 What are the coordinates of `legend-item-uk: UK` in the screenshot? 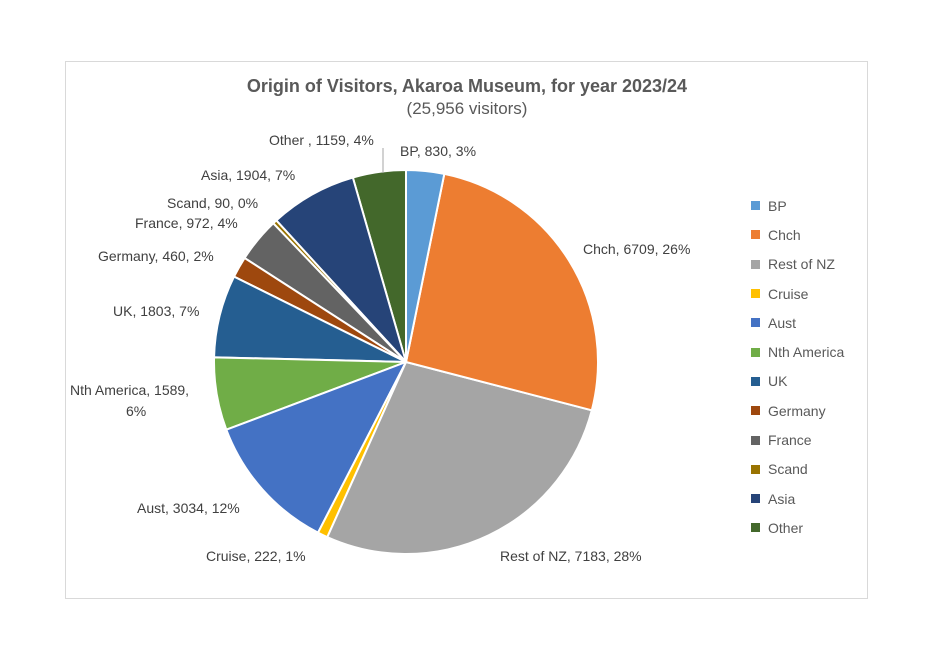 It's located at (797, 381).